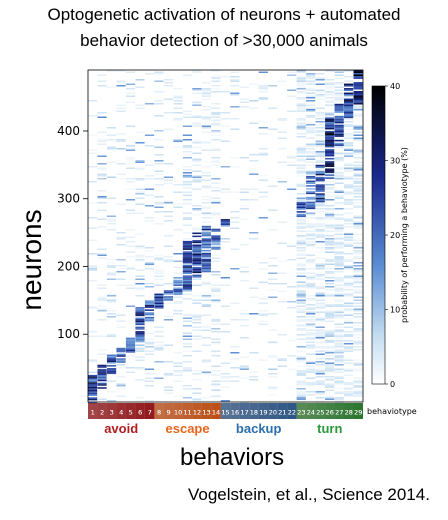 The height and width of the screenshot is (520, 448). What do you see at coordinates (339, 411) in the screenshot?
I see `behaviotype-cell` at bounding box center [339, 411].